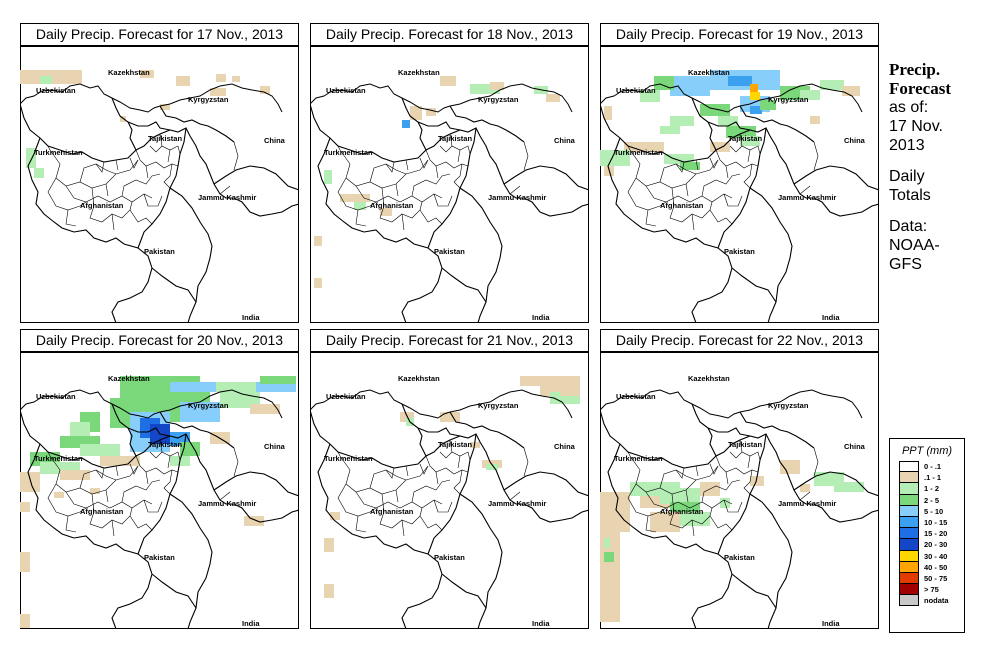 This screenshot has width=983, height=649. Describe the element at coordinates (933, 478) in the screenshot. I see `legend-label: .1 - 1` at that location.